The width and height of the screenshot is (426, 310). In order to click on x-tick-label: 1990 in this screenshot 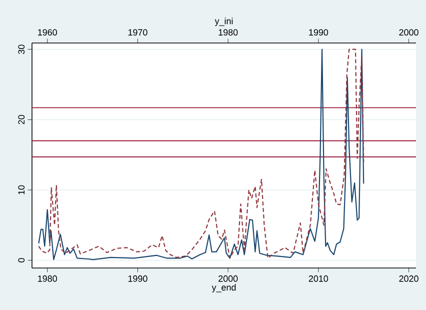, I will do `click(138, 278)`.